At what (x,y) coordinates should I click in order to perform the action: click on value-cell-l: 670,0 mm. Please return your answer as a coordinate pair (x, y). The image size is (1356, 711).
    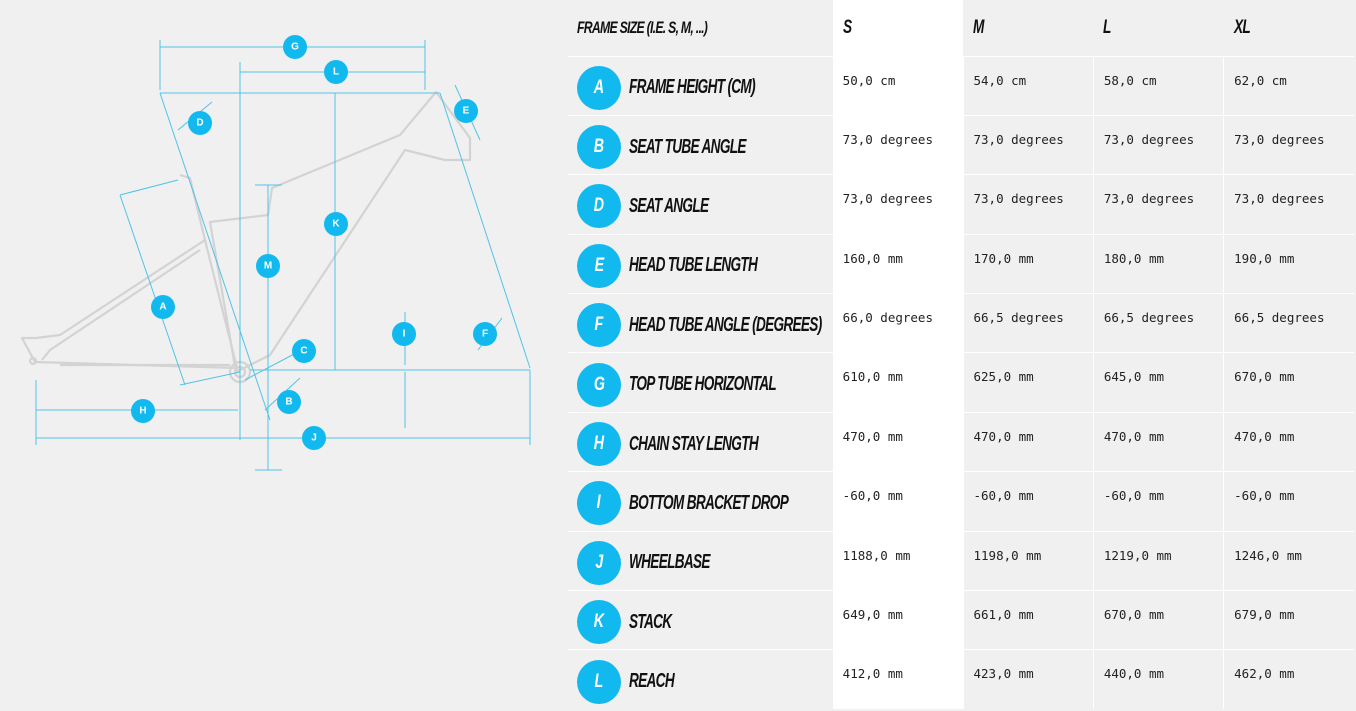
    Looking at the image, I should click on (1158, 620).